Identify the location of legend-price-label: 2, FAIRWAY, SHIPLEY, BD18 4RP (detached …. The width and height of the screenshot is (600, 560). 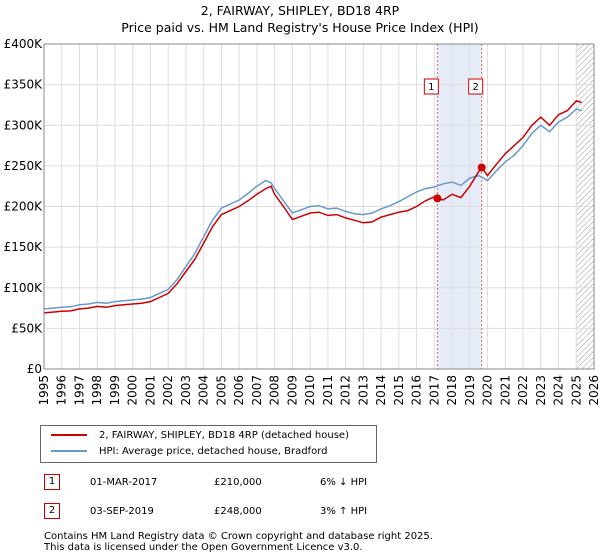
(224, 435).